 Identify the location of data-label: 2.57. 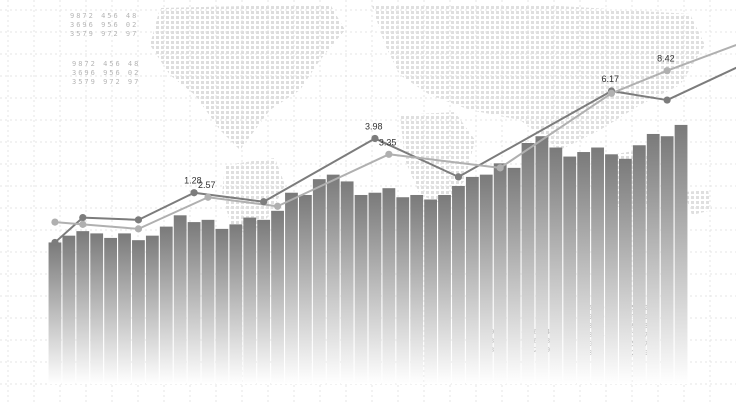
(207, 185).